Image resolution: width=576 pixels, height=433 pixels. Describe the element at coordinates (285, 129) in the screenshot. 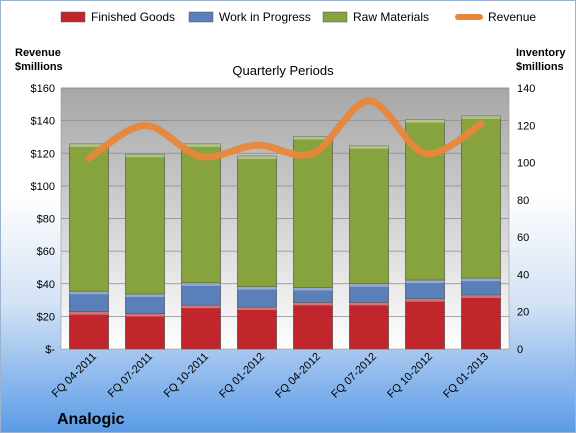

I see `revenue-line` at that location.